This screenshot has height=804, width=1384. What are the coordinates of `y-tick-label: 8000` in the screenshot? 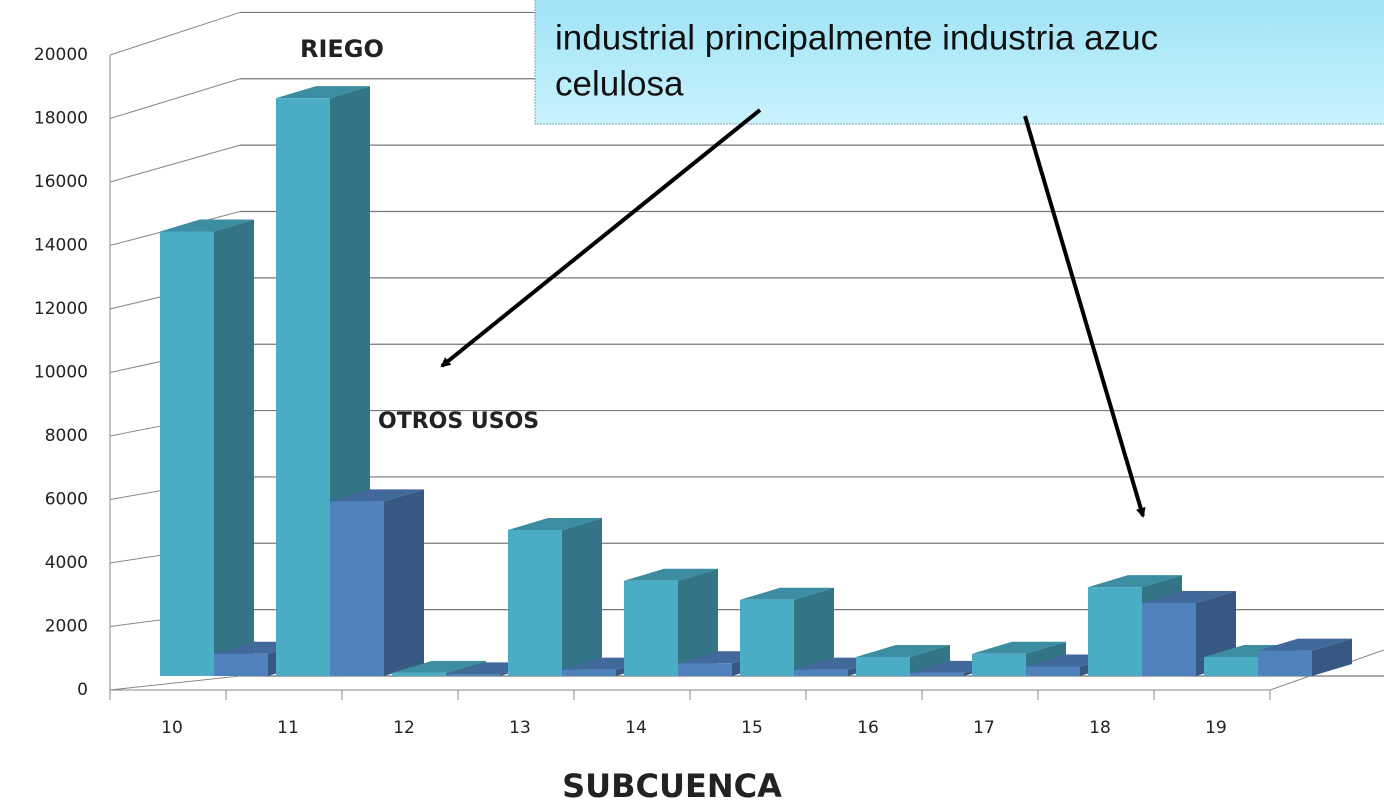 It's located at (66, 436).